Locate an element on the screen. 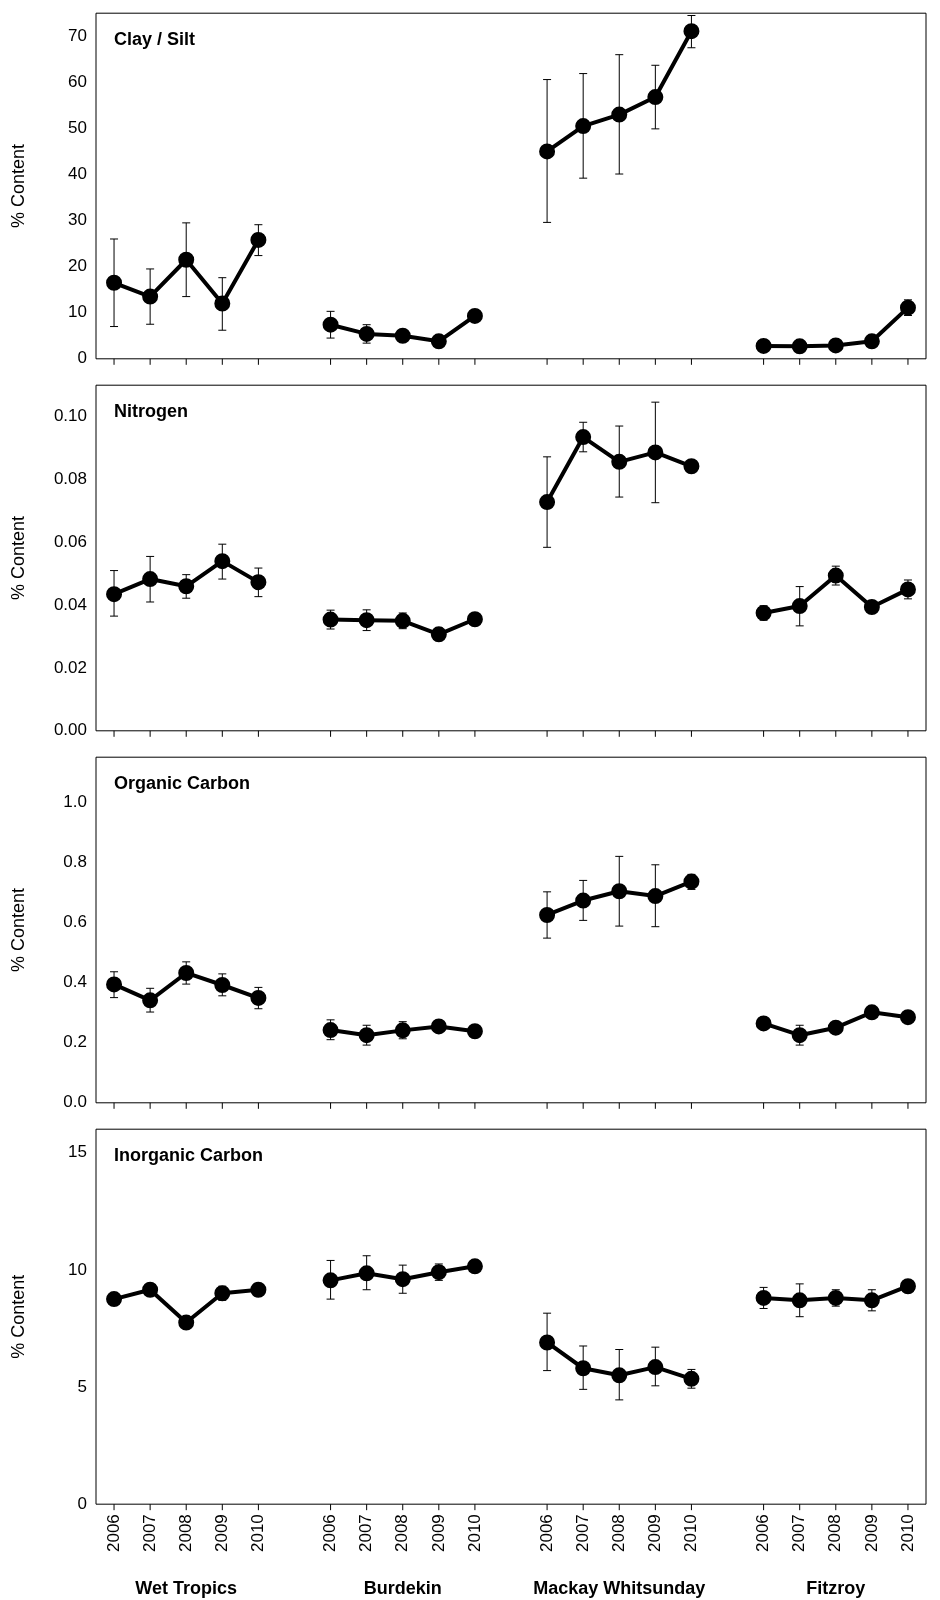 The image size is (940, 1600). y-tick-label: 60 is located at coordinates (77, 82).